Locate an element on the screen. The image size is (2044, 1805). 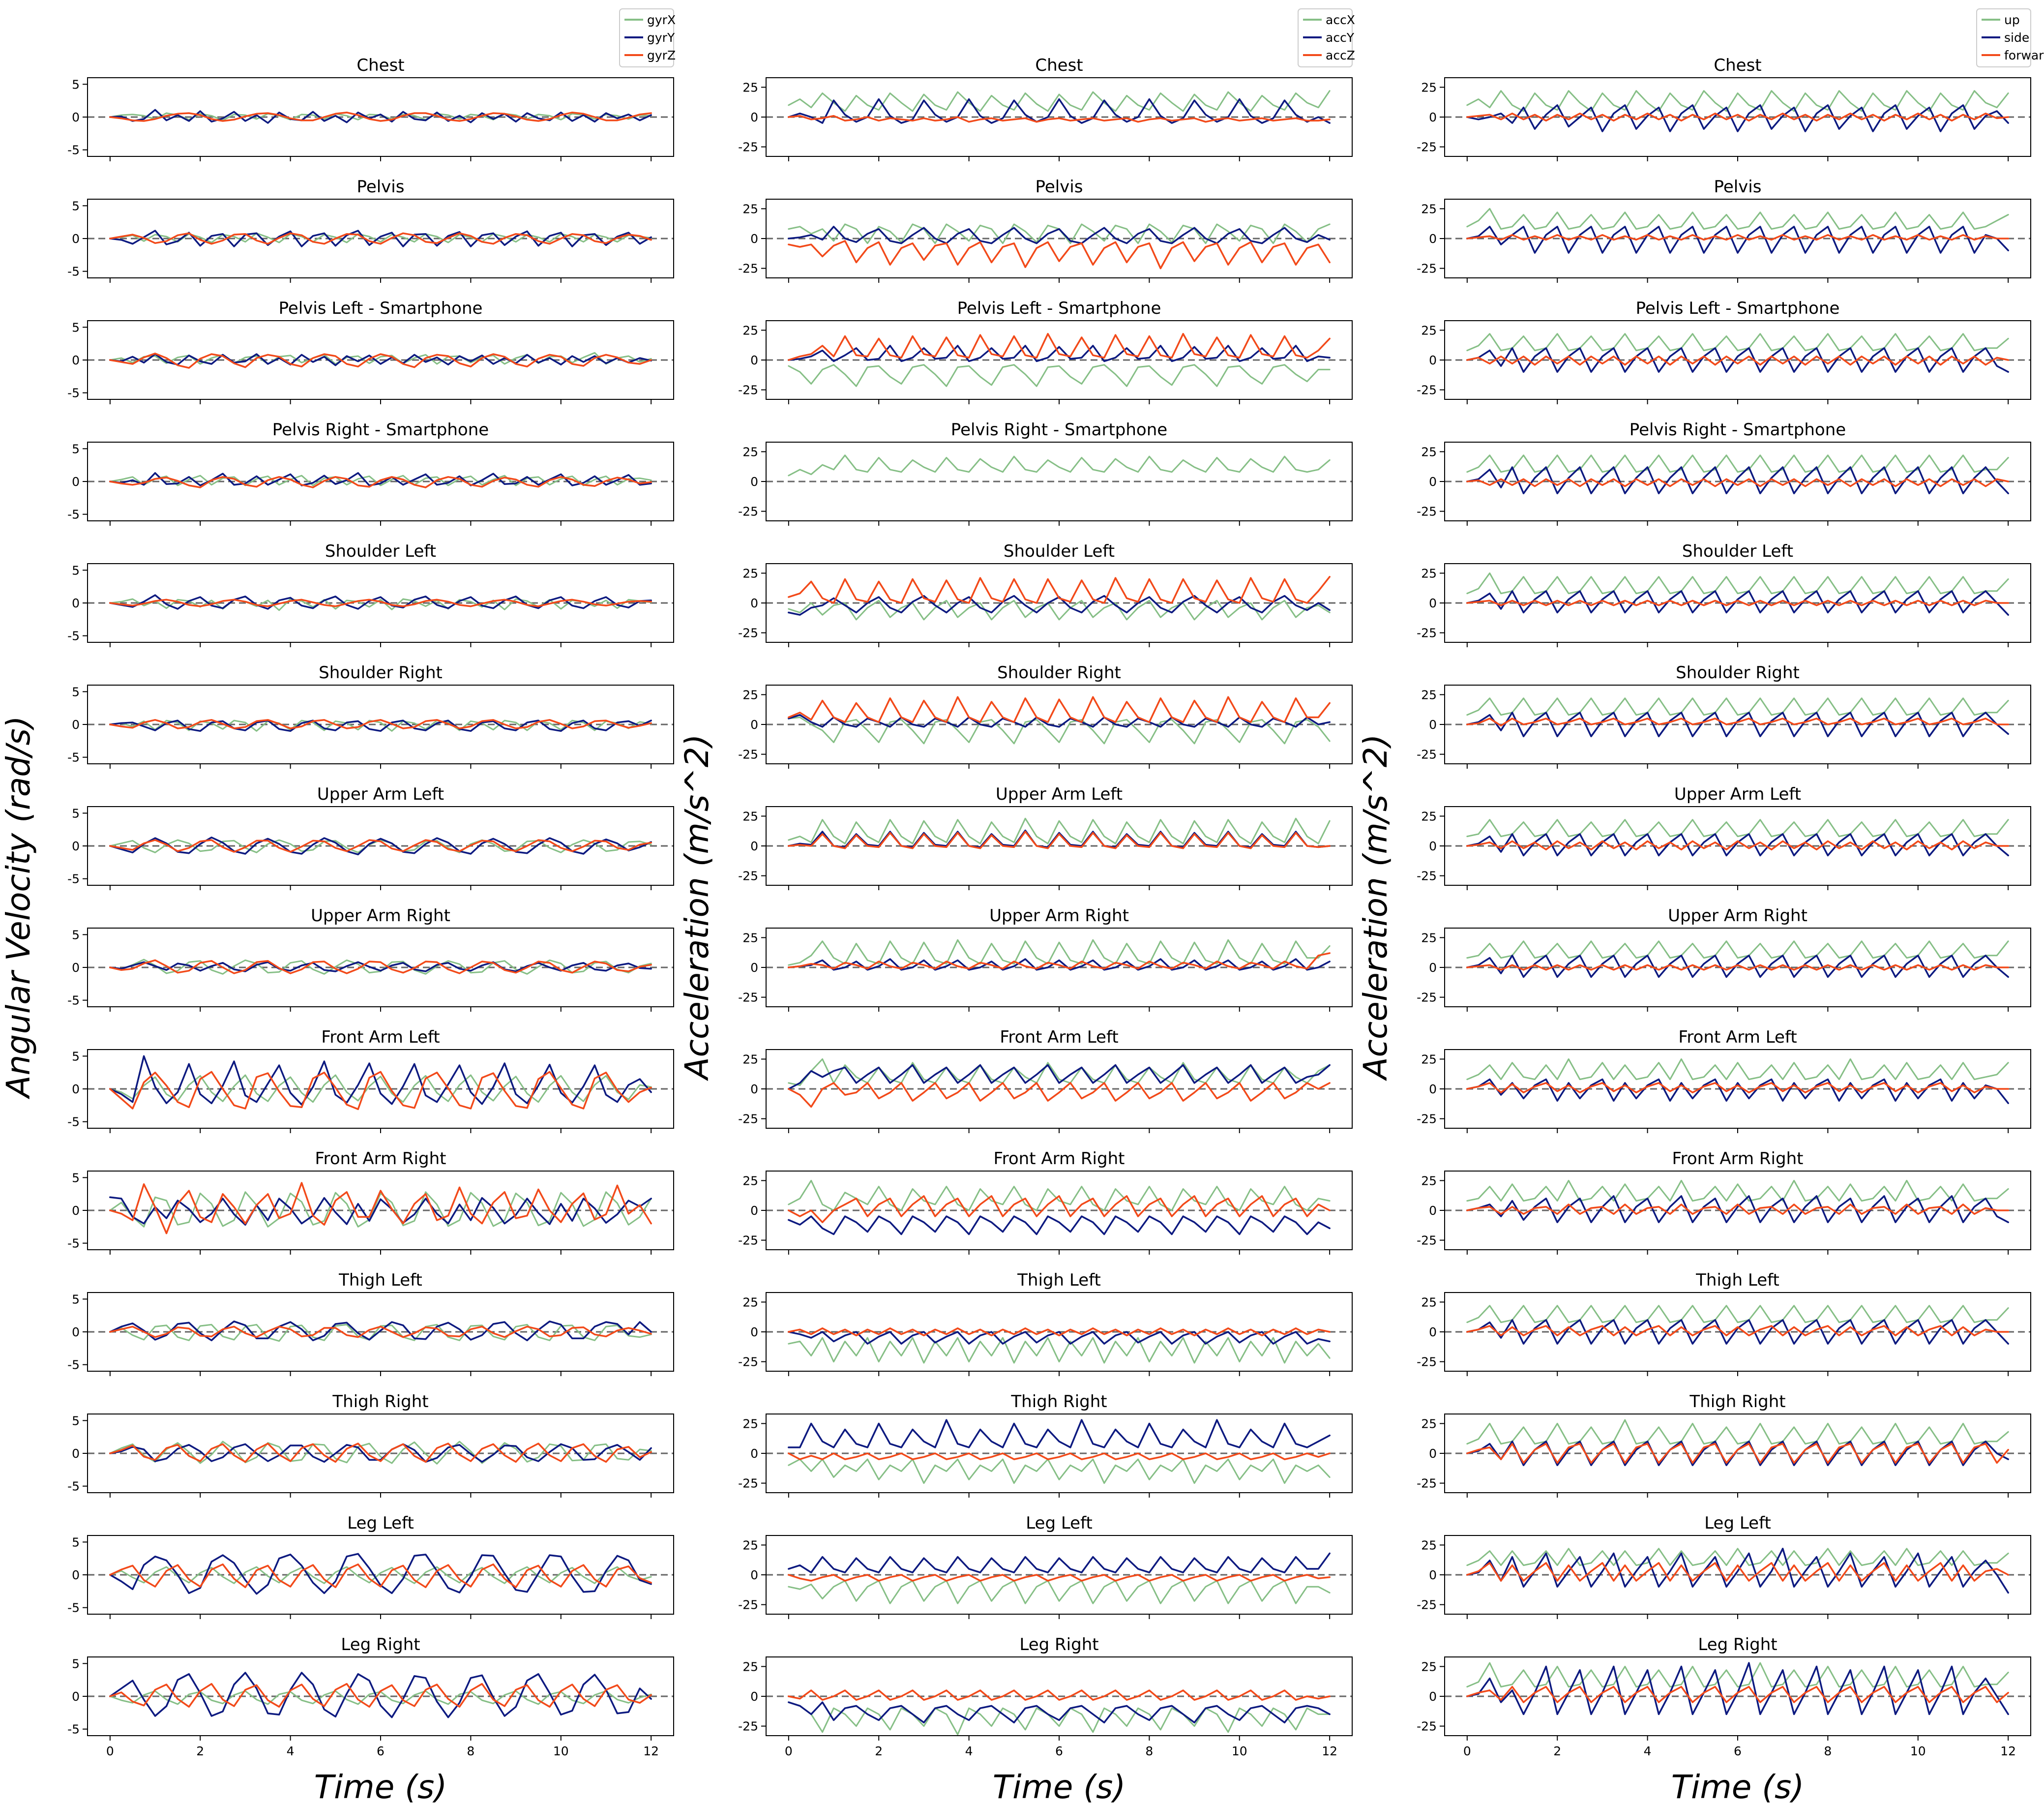
panel-title: Front Arm Right is located at coordinates (380, 1159).